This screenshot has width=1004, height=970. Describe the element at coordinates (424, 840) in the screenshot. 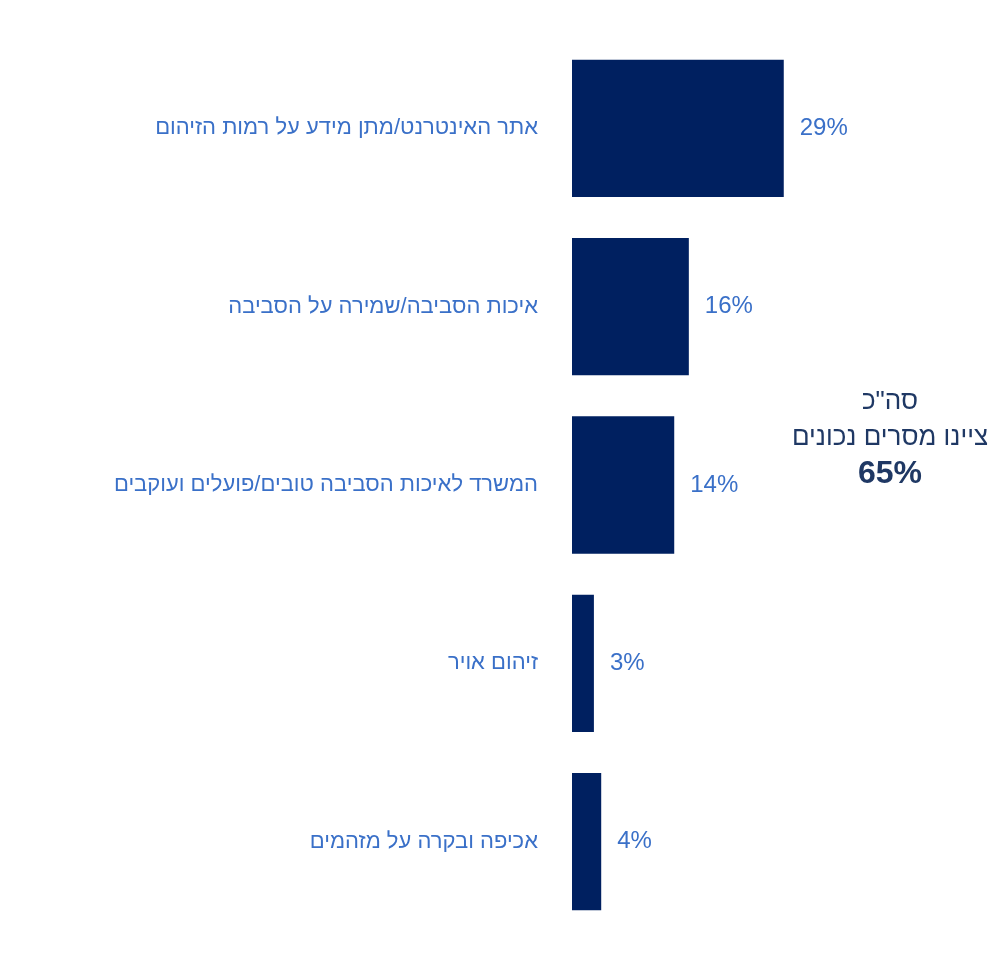

I see `y-tick-label: אכיפה ובקרה על מזהמים` at that location.